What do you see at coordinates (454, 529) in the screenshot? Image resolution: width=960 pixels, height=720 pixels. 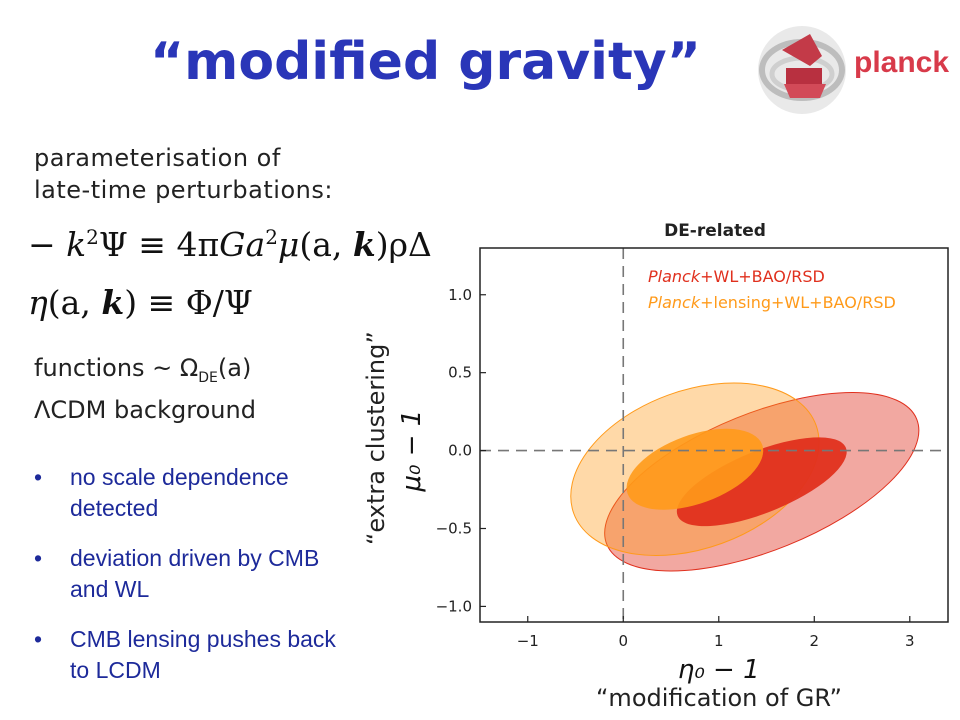 I see `y-tick-label: −0.5` at bounding box center [454, 529].